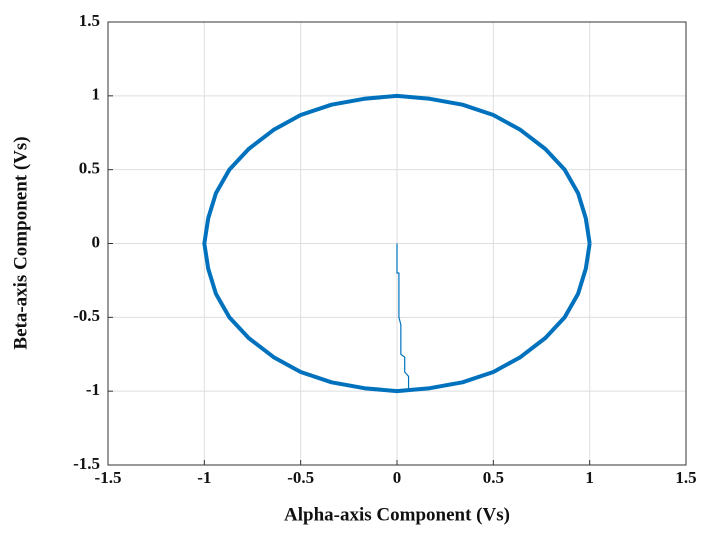 Image resolution: width=708 pixels, height=533 pixels. Describe the element at coordinates (397, 477) in the screenshot. I see `x-tick-label: 0` at that location.